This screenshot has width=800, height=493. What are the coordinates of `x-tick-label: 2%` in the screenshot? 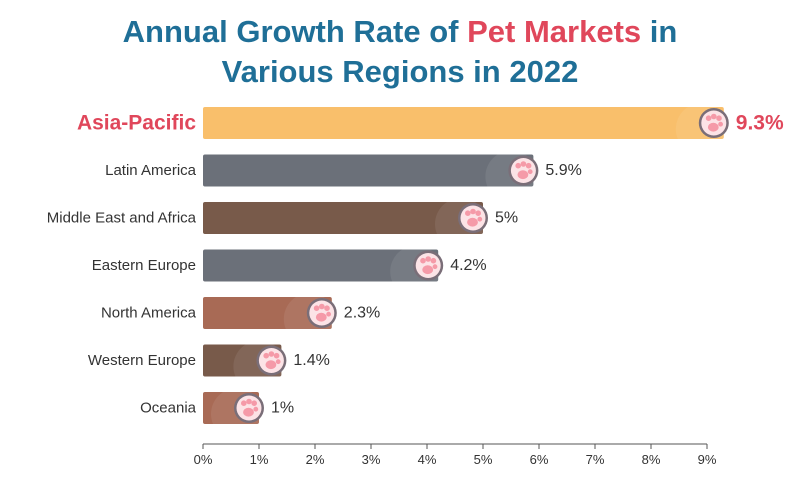 It's located at (315, 459).